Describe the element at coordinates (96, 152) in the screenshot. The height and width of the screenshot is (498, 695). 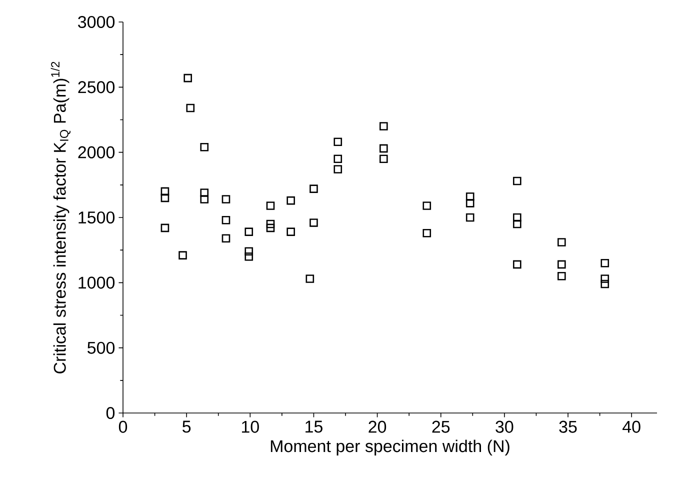
I see `y-tick-label: 2000` at that location.